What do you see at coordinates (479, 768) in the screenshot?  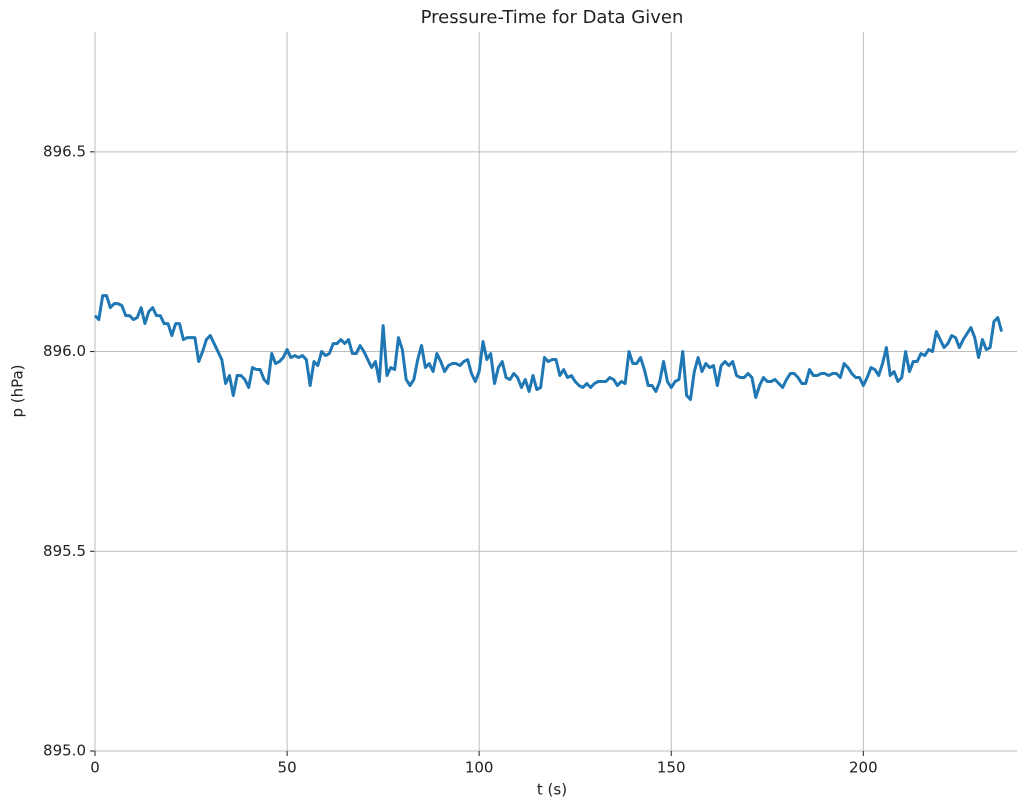 I see `x-tick-label: 100` at bounding box center [479, 768].